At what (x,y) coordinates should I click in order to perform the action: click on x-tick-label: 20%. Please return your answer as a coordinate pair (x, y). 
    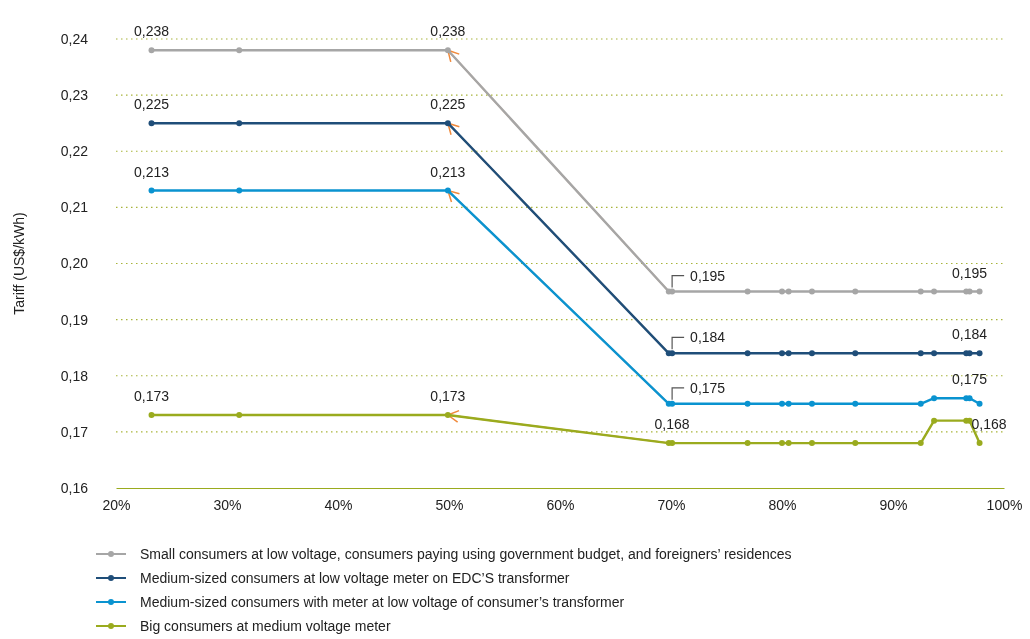
    Looking at the image, I should click on (116, 504).